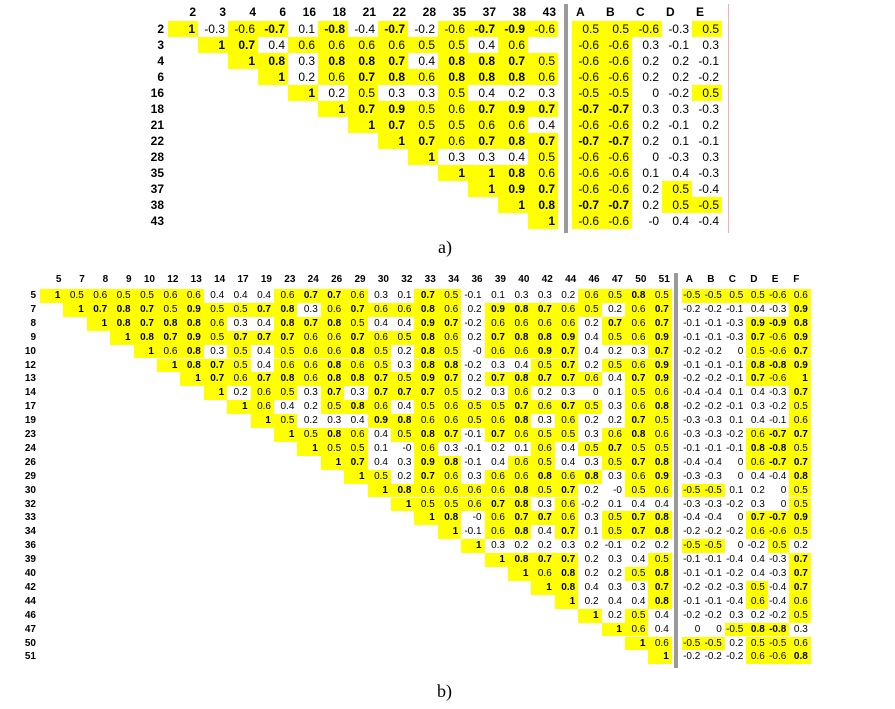  What do you see at coordinates (692, 643) in the screenshot?
I see `extra-cell: -0.5` at bounding box center [692, 643].